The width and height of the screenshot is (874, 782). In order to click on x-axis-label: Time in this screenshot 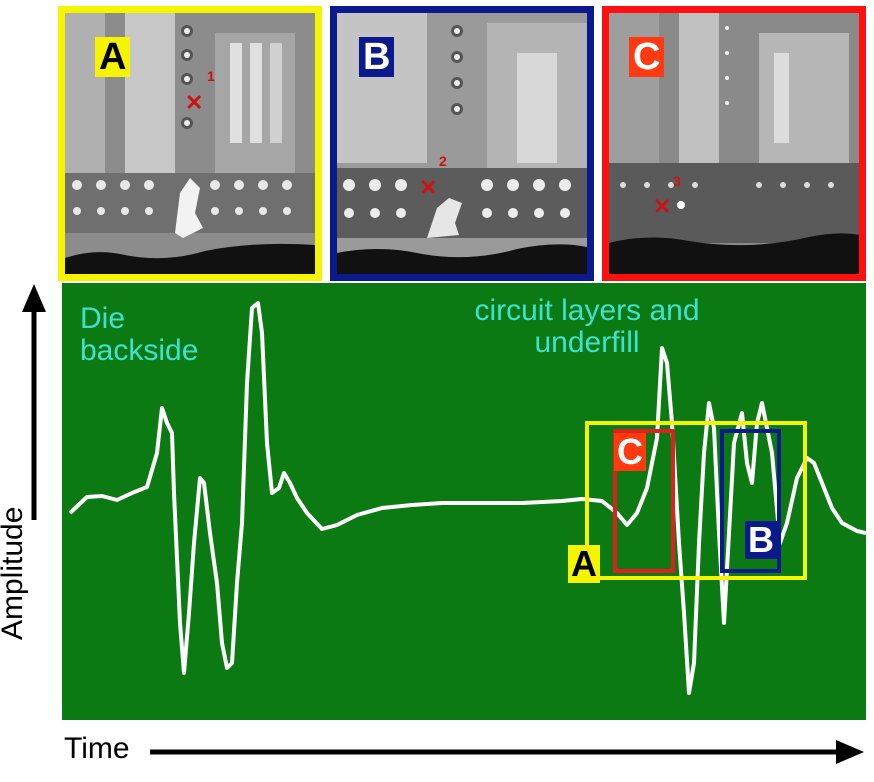, I will do `click(97, 748)`.